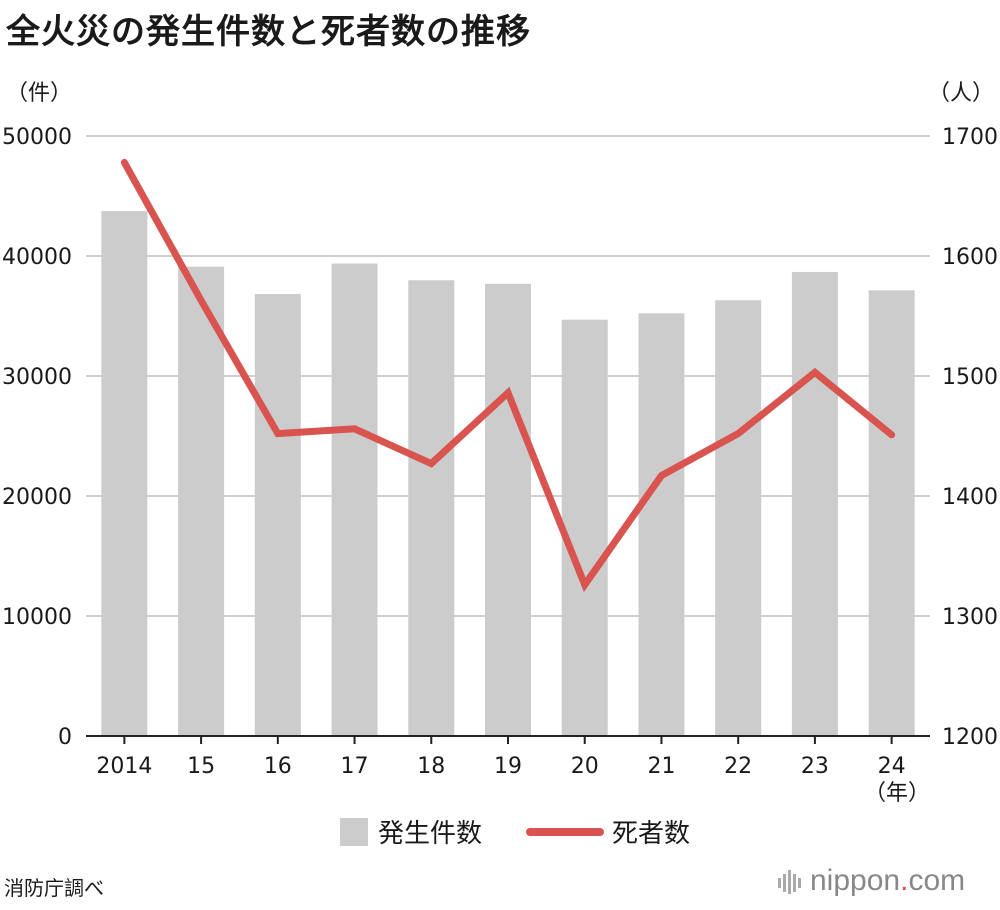  What do you see at coordinates (661, 766) in the screenshot?
I see `x-tick-label: 21` at bounding box center [661, 766].